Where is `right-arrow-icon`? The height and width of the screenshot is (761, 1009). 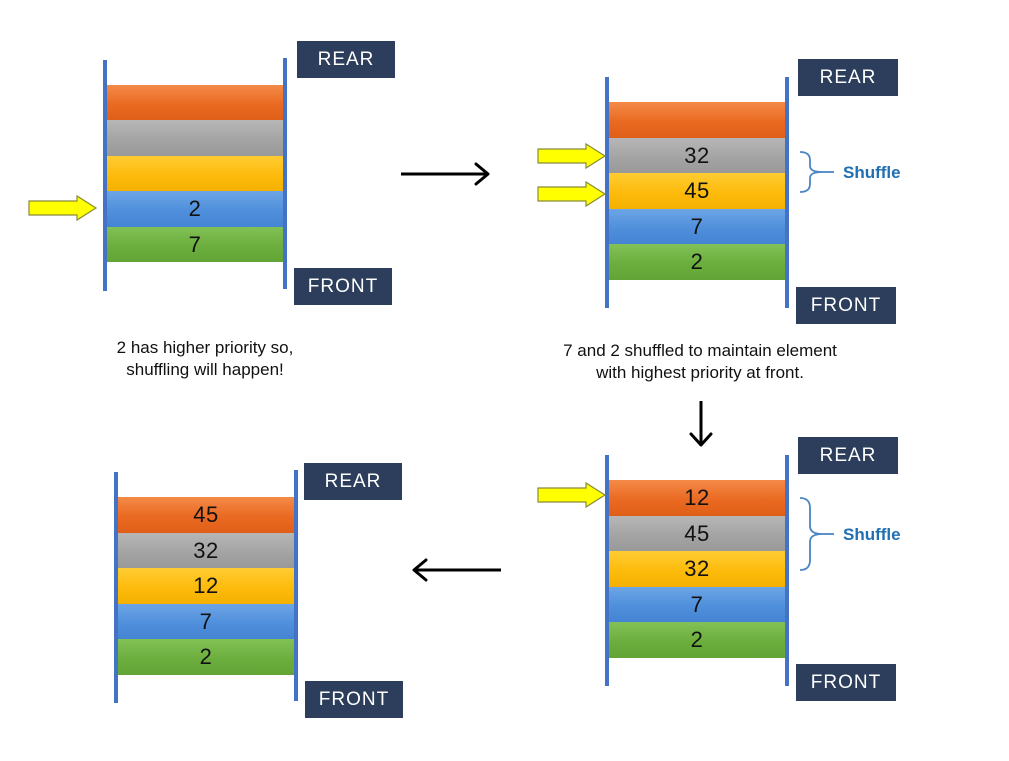
right-arrow-icon is located at coordinates (445, 174).